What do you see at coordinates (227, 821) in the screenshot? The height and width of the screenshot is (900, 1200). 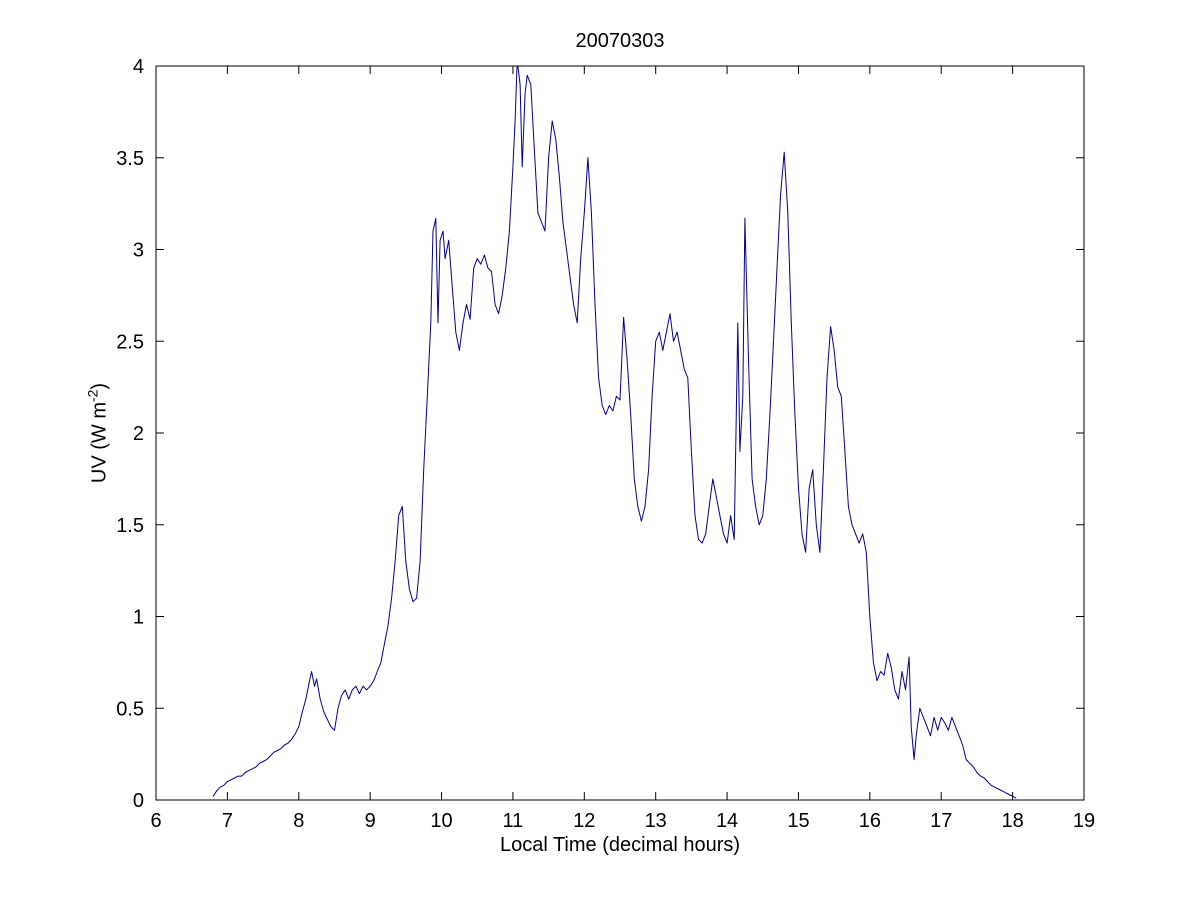 I see `x-tick-label: 7` at bounding box center [227, 821].